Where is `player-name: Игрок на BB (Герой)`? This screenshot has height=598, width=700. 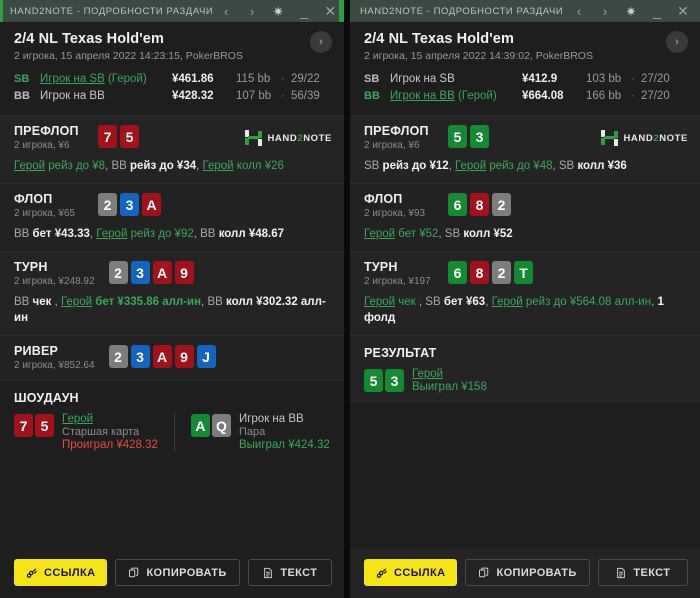
player-name: Игрок на BB (Герой) is located at coordinates (443, 96).